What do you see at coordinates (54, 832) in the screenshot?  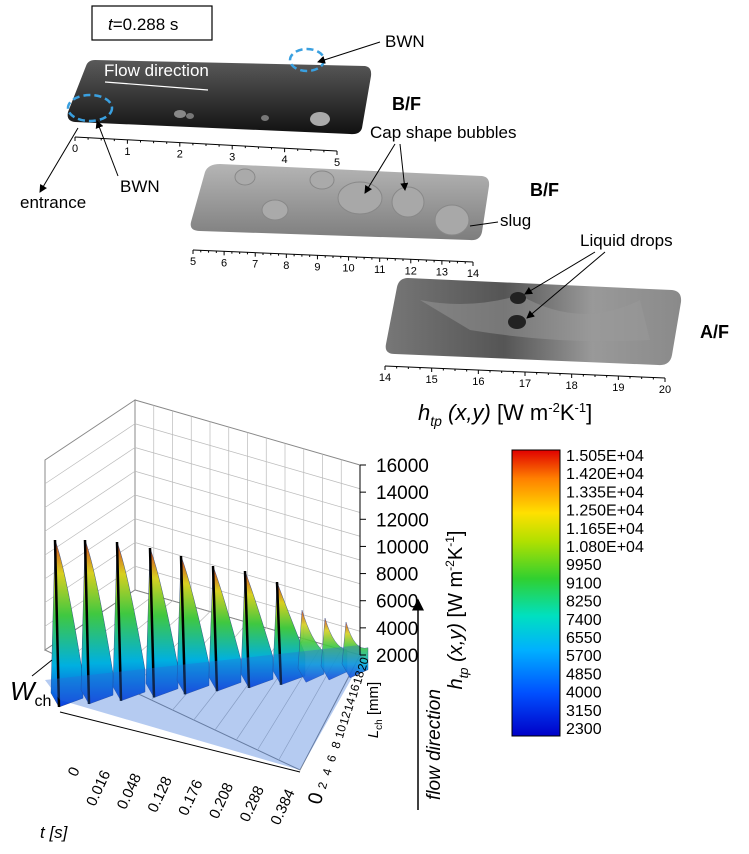 I see `t-axis-title: t [s]` at bounding box center [54, 832].